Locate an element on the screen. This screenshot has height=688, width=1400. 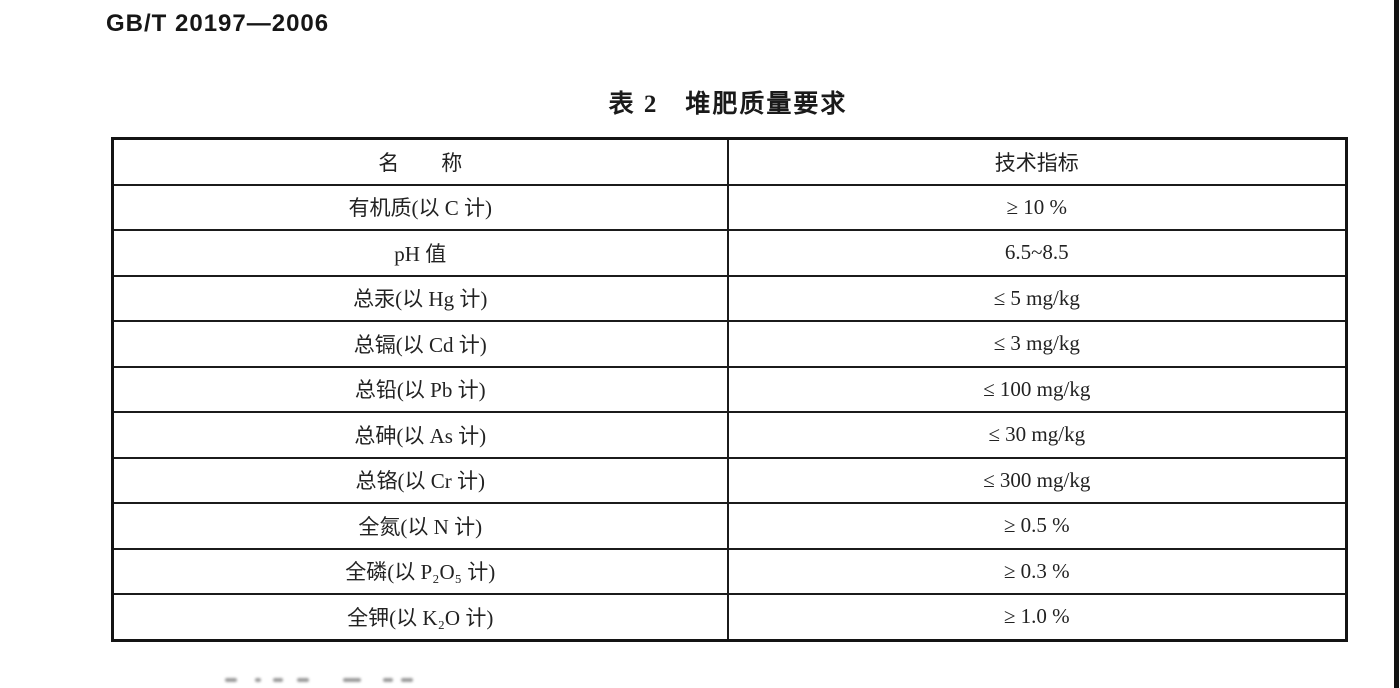
table-title: 表 2 堆肥质量要求 is located at coordinates (728, 104).